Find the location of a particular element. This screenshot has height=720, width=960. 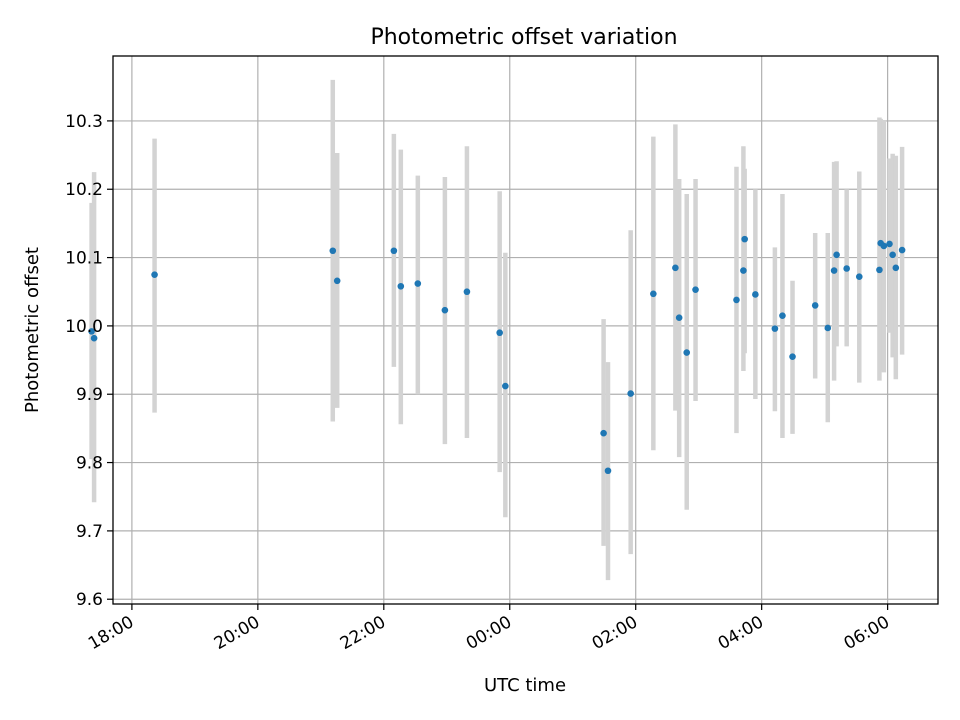

chart-title: Photometric offset variation is located at coordinates (523, 37).